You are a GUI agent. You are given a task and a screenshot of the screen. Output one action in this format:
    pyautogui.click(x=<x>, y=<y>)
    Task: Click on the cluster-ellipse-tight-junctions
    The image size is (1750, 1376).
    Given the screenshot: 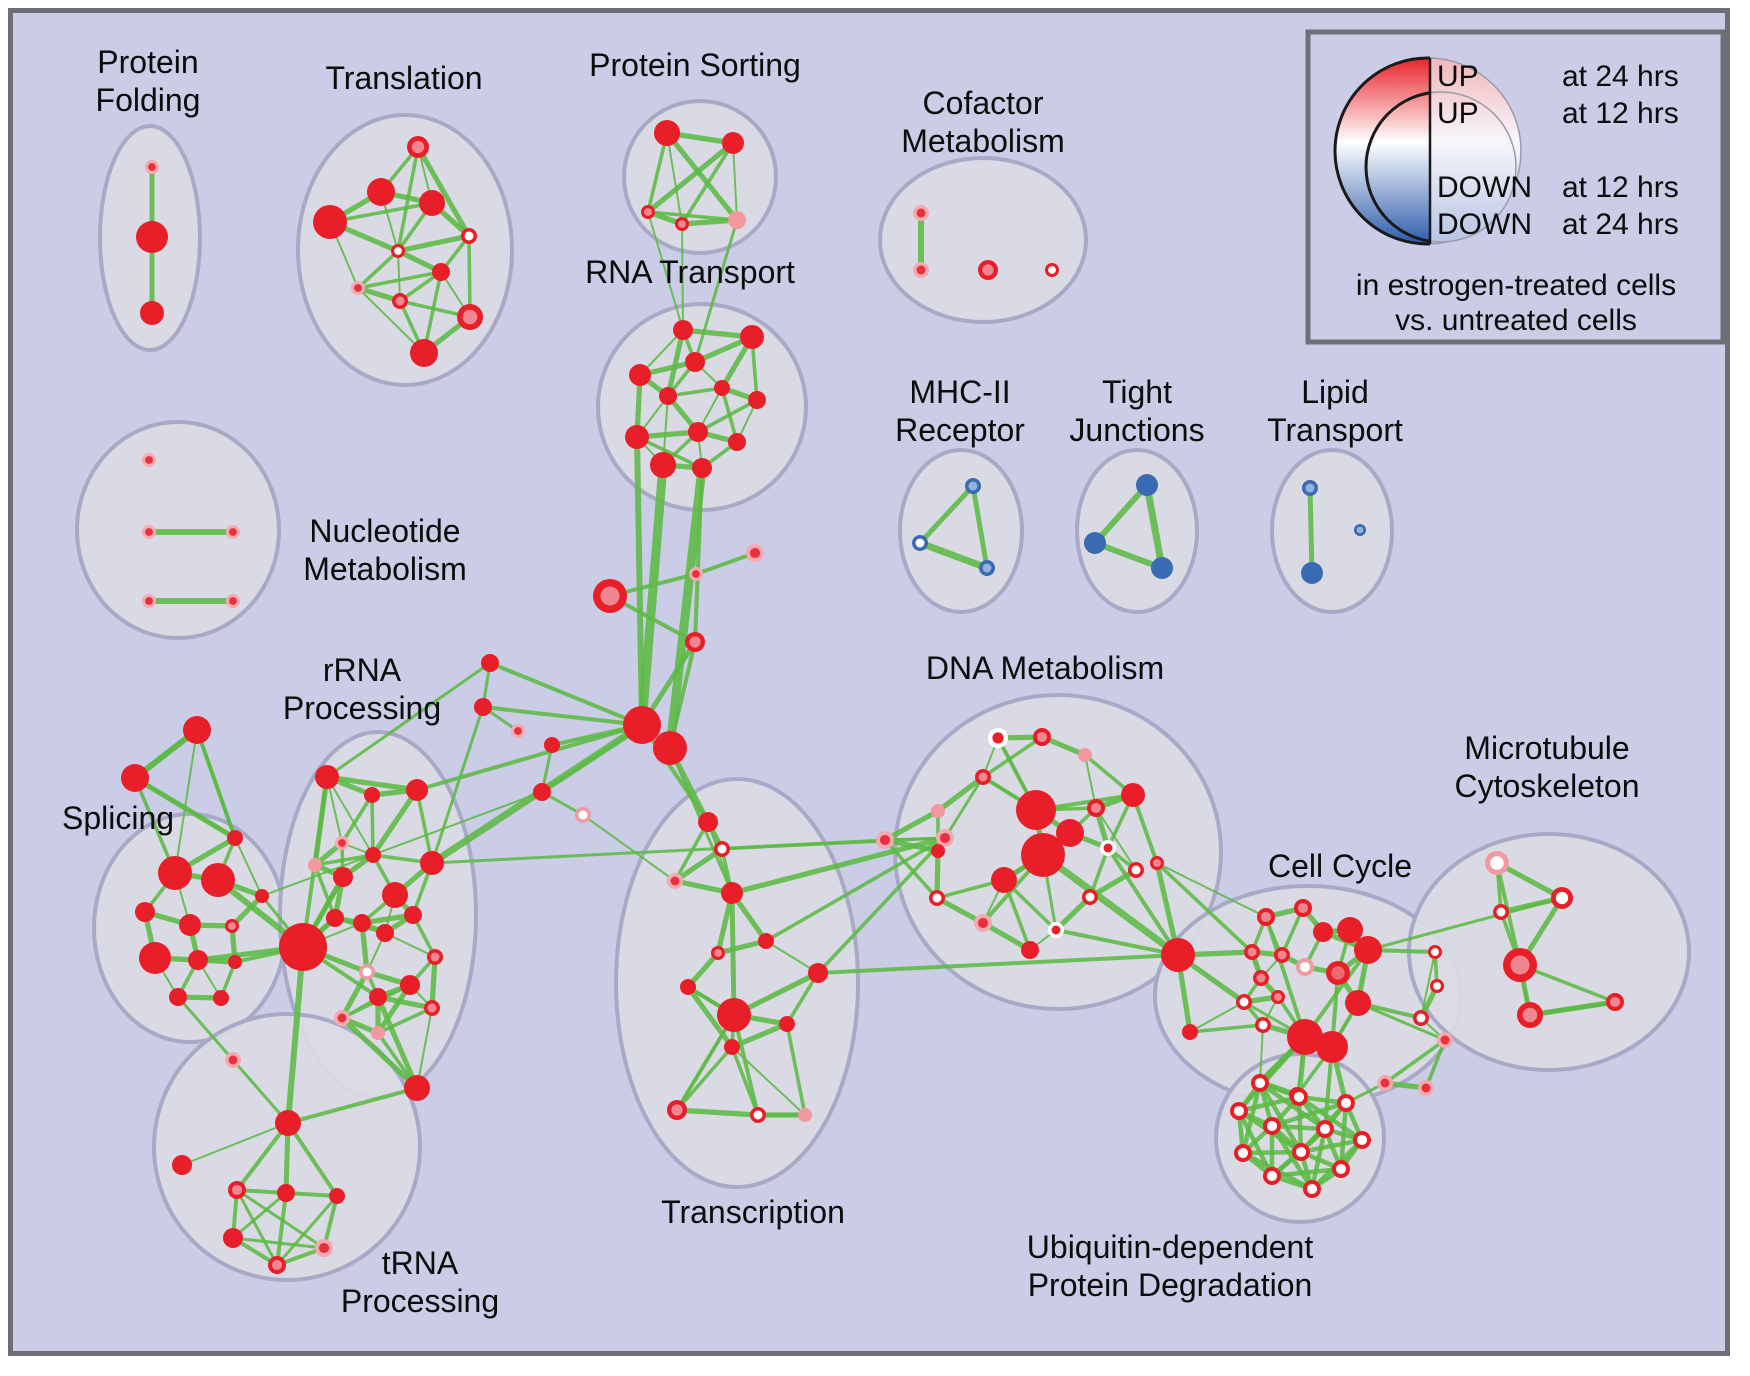 What is the action you would take?
    pyautogui.click(x=1137, y=531)
    